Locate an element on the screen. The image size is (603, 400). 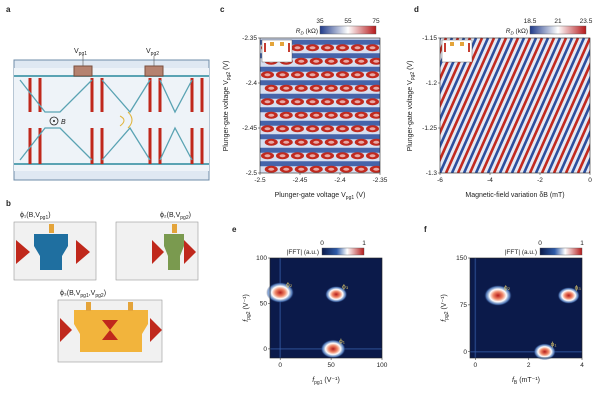
colorbar-c-tick: 55 is located at coordinates (348, 21).